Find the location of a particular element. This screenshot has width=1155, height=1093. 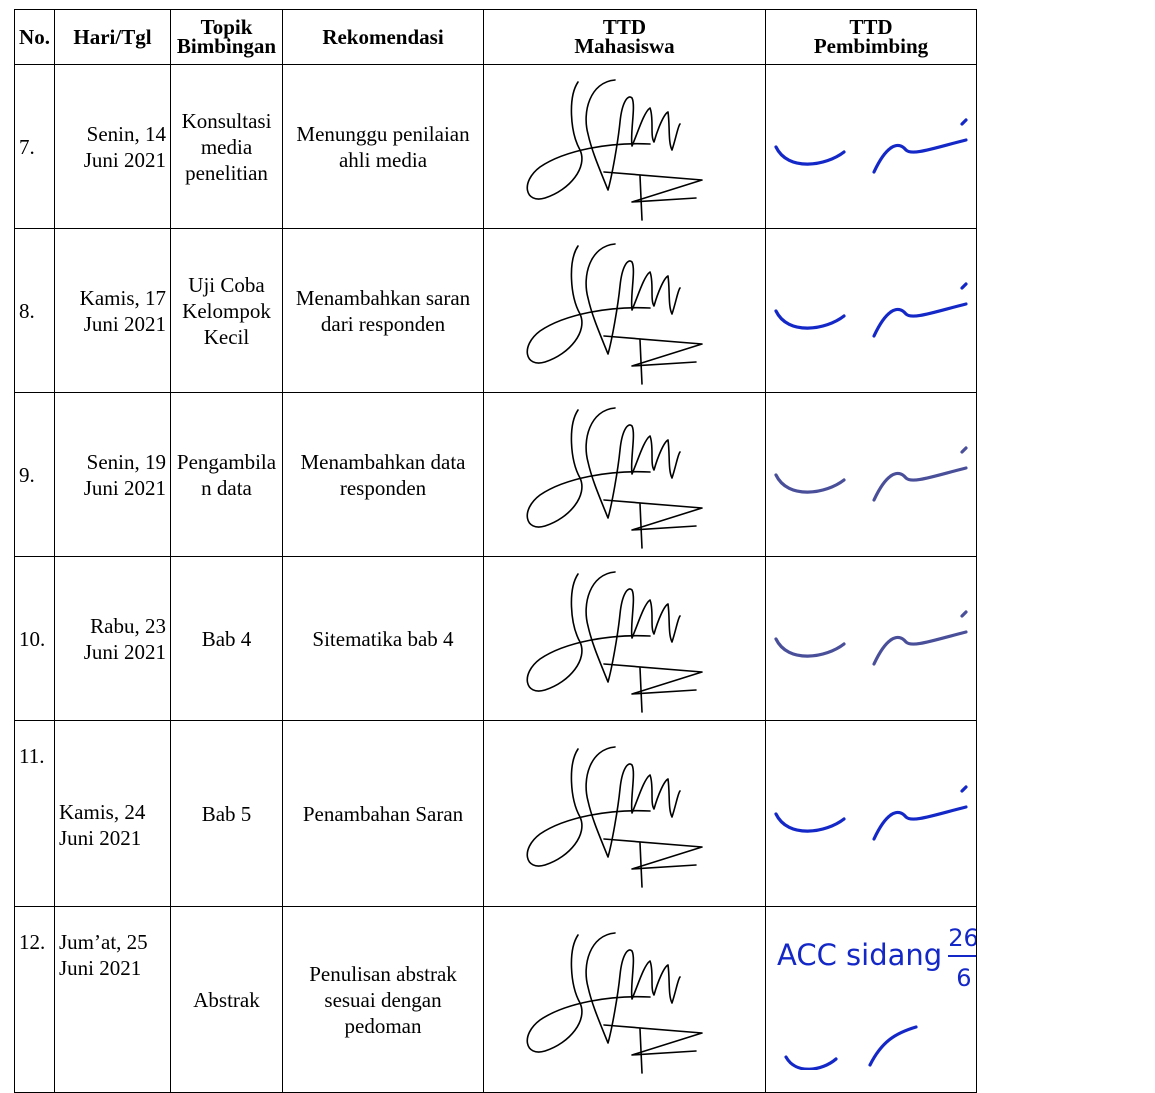

cell-no: 10. is located at coordinates (34, 638).